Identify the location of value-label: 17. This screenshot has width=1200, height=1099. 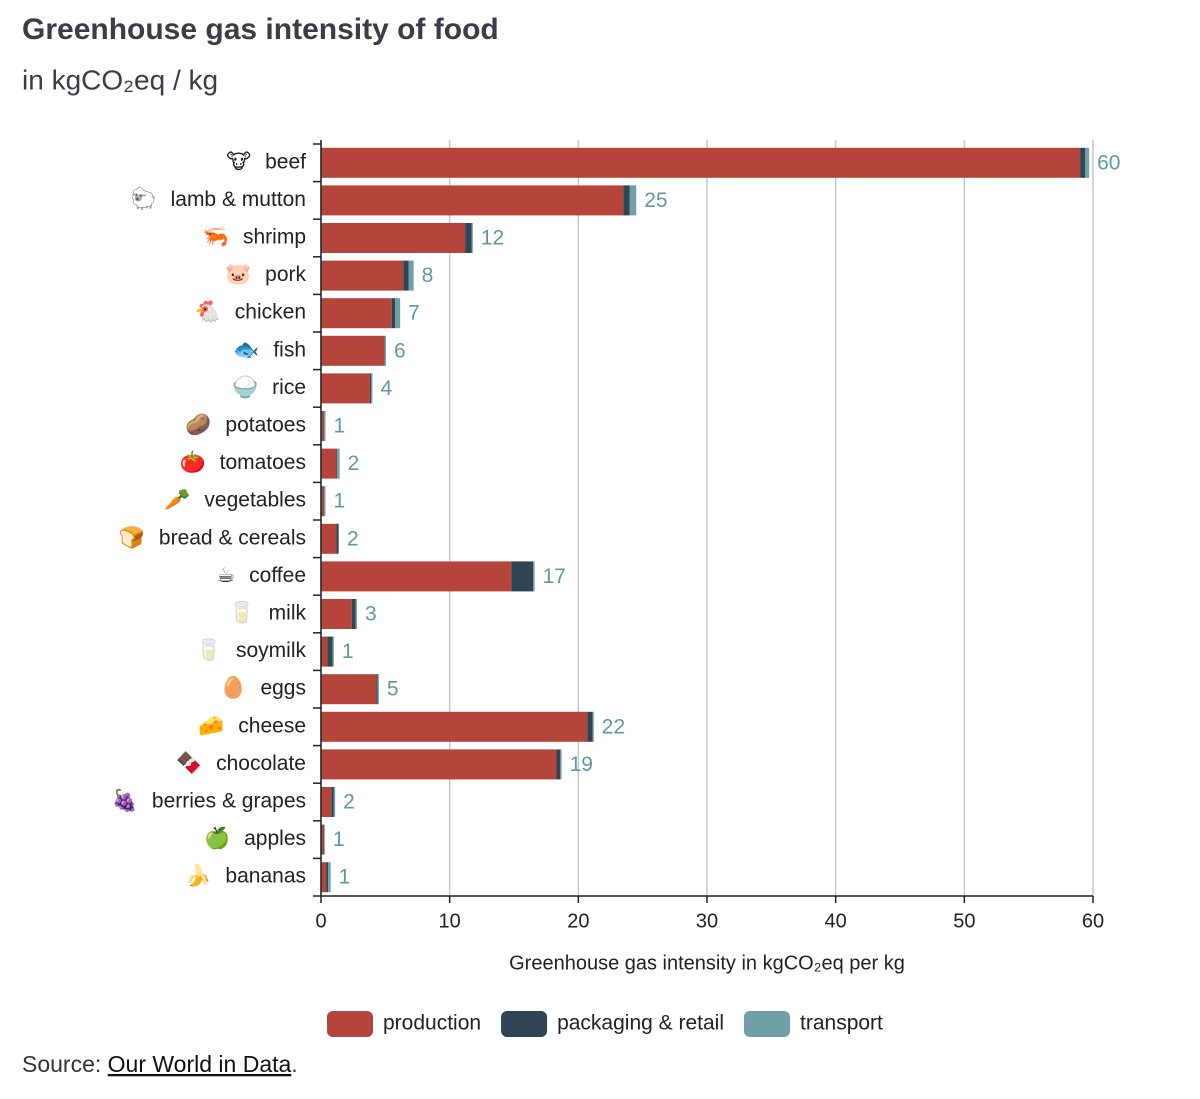
(554, 576).